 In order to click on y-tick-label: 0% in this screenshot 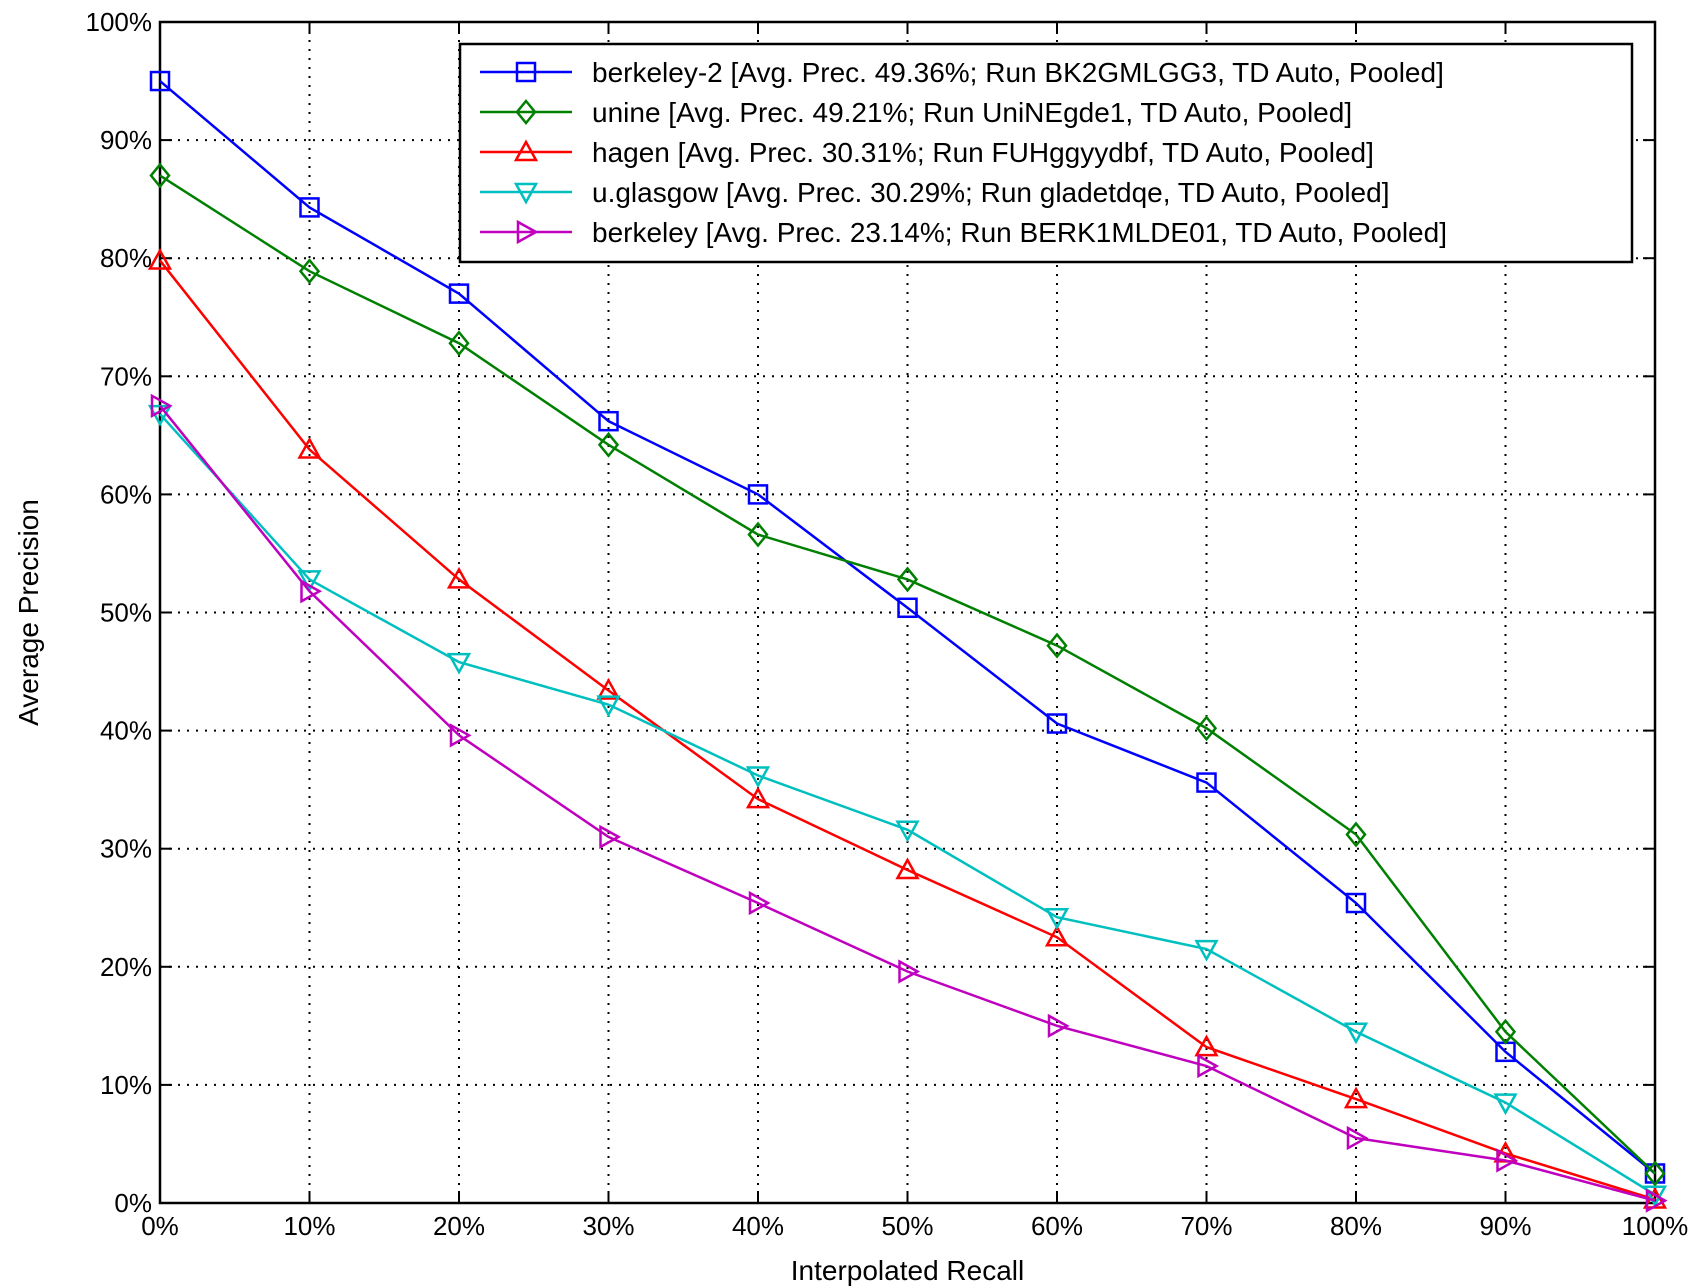, I will do `click(133, 1203)`.